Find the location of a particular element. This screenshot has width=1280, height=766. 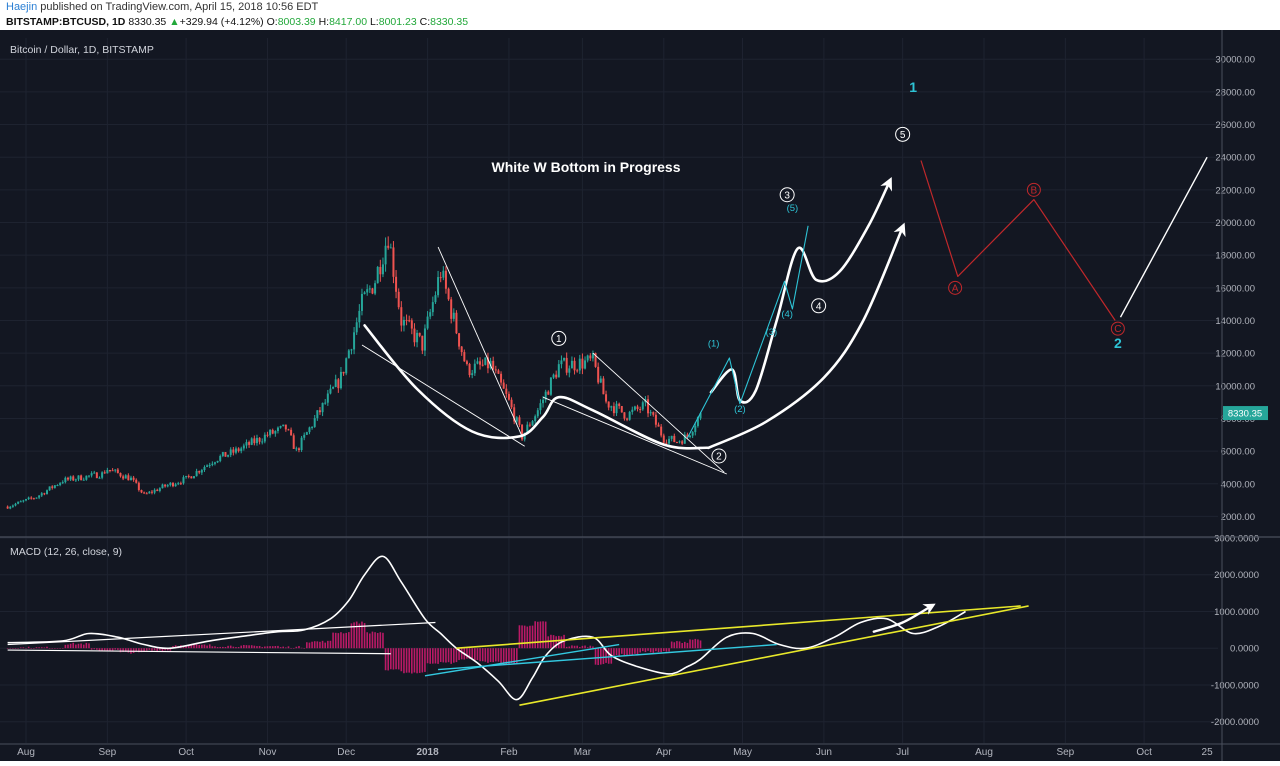

open-label: O: is located at coordinates (272, 22).